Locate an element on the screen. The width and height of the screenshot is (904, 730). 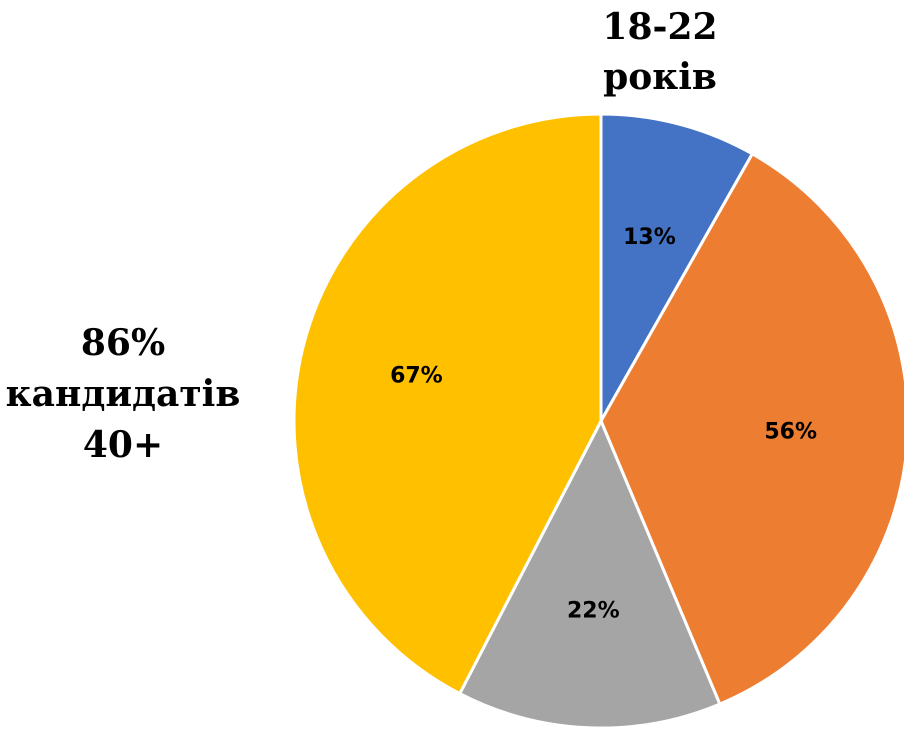
annotation-age-18-22: 18-22 років is located at coordinates (660, 52).